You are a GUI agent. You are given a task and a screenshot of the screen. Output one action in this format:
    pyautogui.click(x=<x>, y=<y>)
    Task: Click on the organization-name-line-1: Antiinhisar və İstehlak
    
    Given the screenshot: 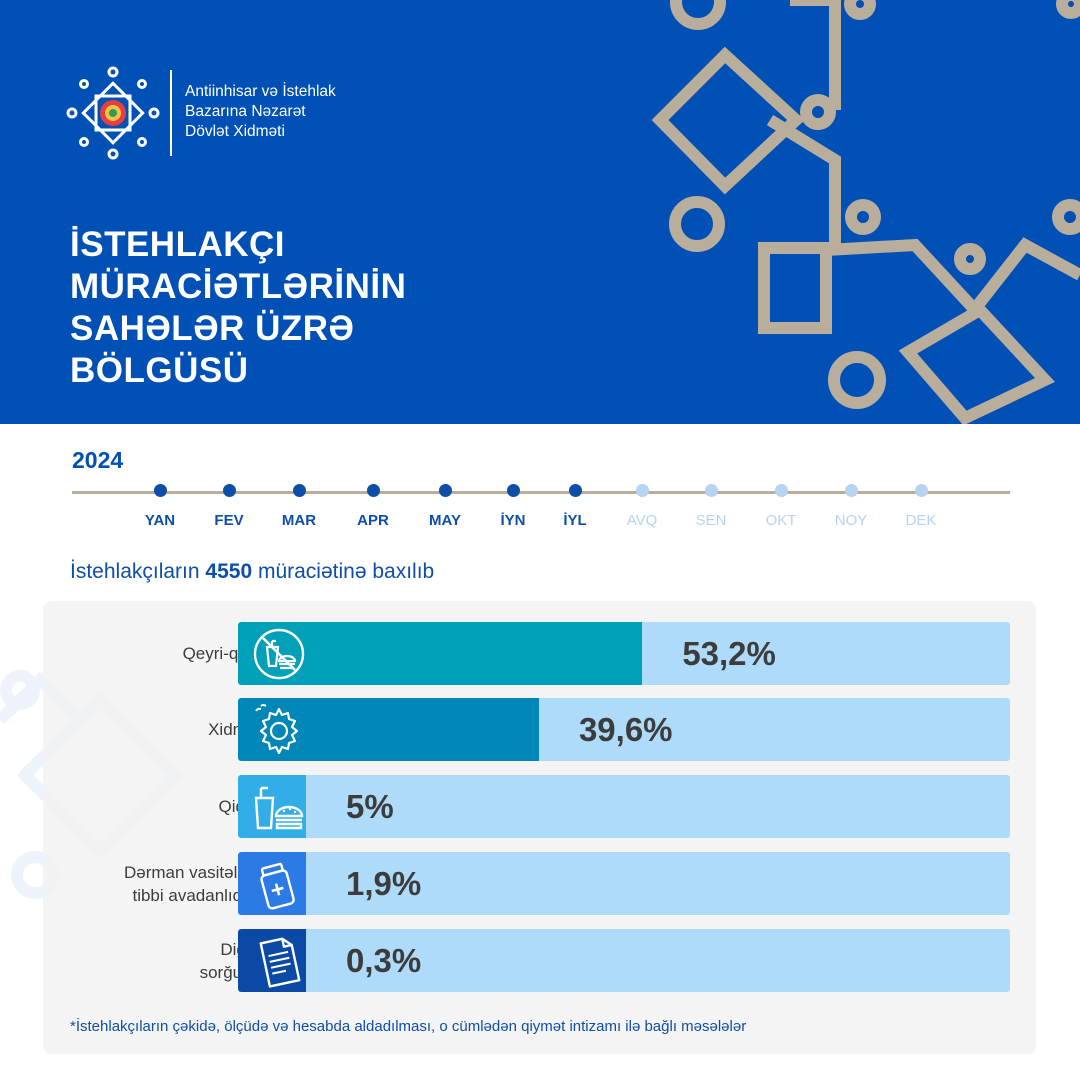 What is the action you would take?
    pyautogui.click(x=260, y=91)
    